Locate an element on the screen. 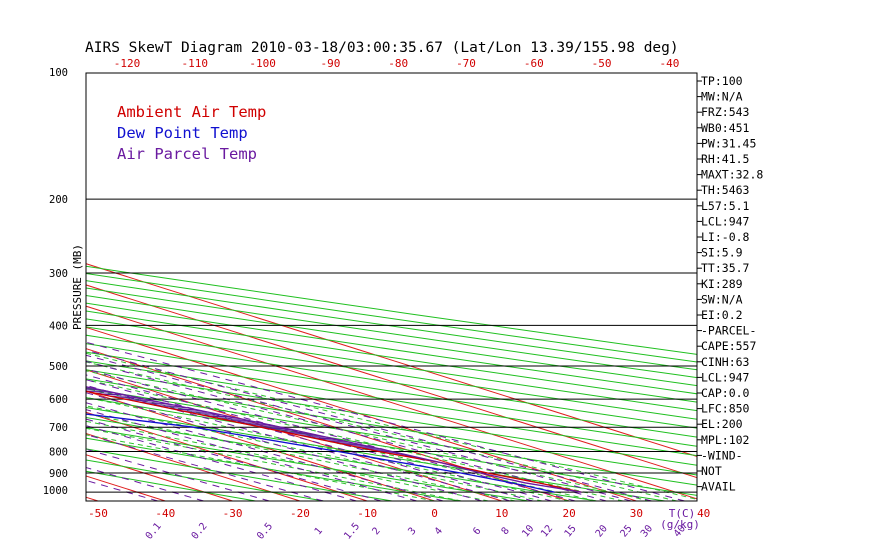  mixing-ratio-label: 10 is located at coordinates (528, 531).